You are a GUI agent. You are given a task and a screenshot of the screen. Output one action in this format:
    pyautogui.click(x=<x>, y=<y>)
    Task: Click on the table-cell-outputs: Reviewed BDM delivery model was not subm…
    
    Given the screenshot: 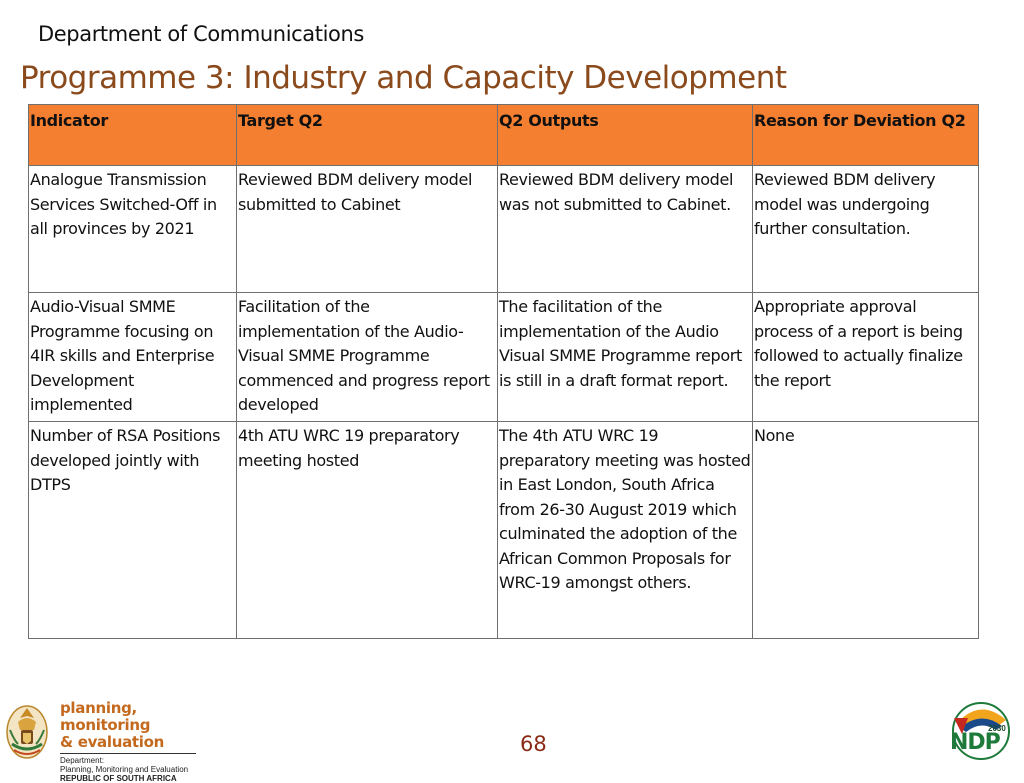 What is the action you would take?
    pyautogui.click(x=625, y=229)
    